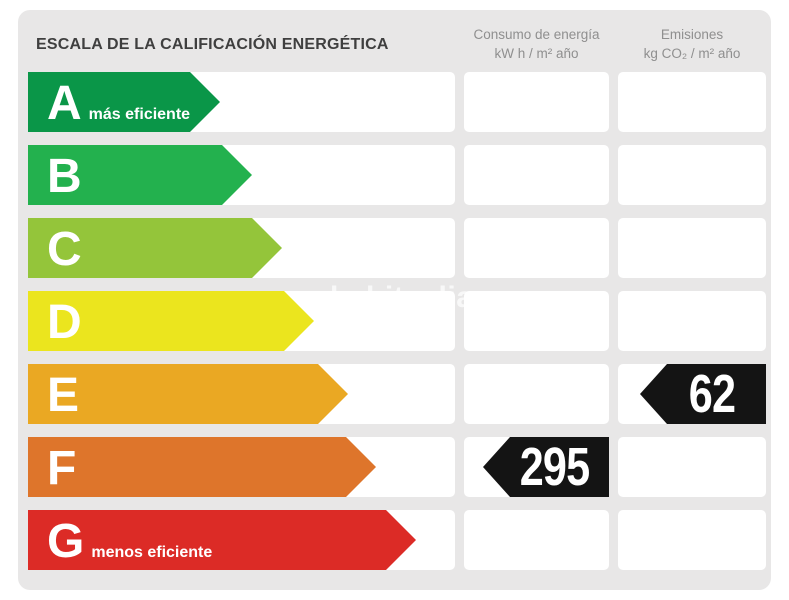  I want to click on rating-band-f-arrow: F, so click(202, 467).